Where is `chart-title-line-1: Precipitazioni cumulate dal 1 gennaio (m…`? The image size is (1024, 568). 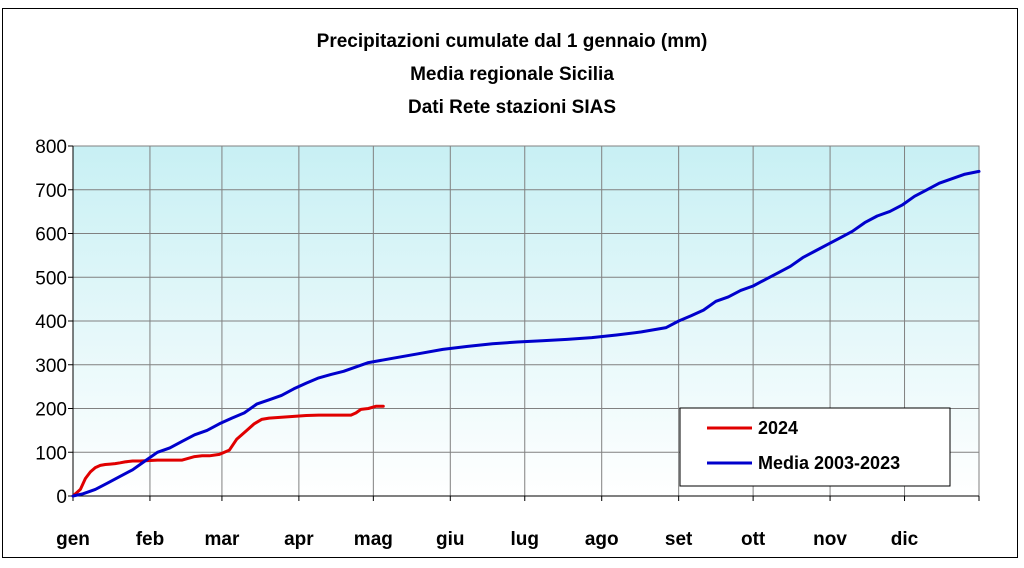
chart-title-line-1: Precipitazioni cumulate dal 1 gennaio (m… is located at coordinates (512, 41).